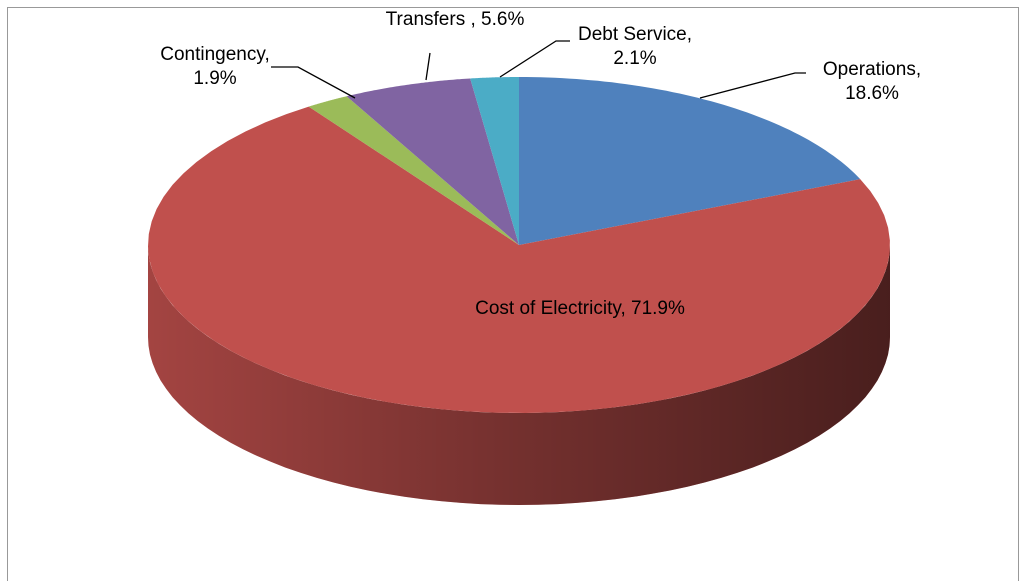 The image size is (1026, 581). Describe the element at coordinates (872, 81) in the screenshot. I see `data-label: Operations, 18.6%` at that location.